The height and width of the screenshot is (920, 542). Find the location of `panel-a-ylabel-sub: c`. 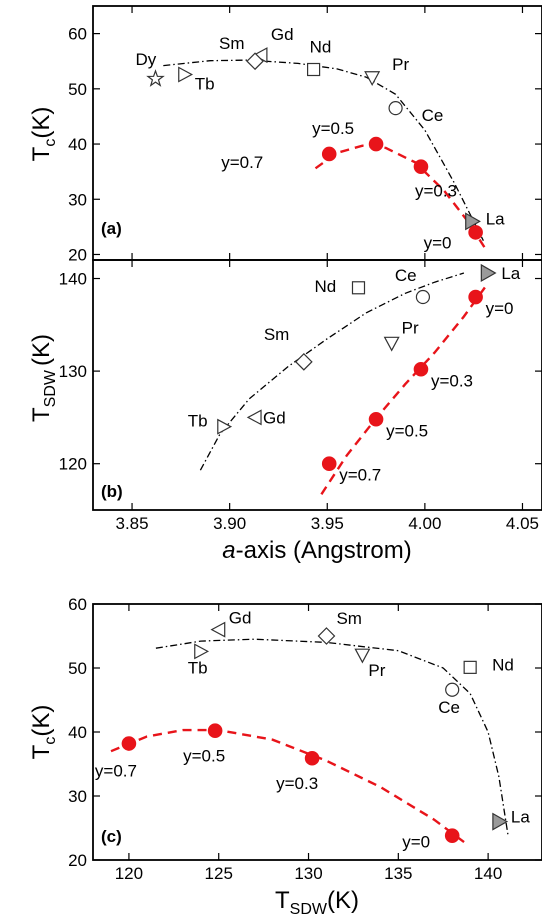

panel-a-ylabel-sub: c is located at coordinates (50, 143).